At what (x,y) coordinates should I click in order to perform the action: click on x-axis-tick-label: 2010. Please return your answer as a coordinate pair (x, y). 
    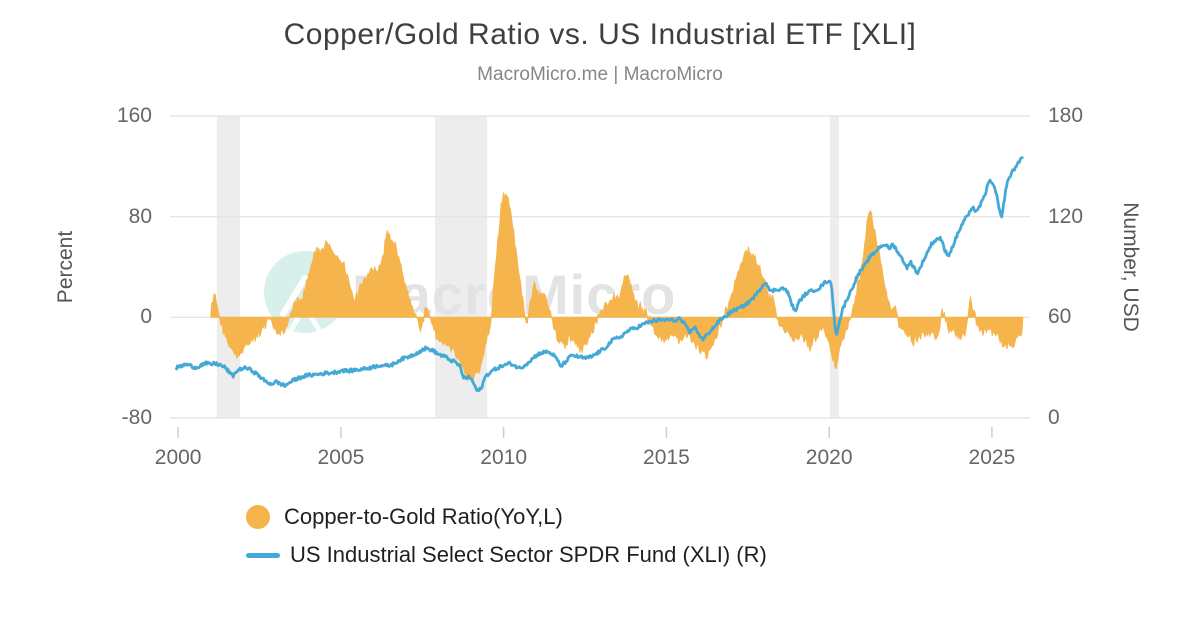
    Looking at the image, I should click on (503, 457).